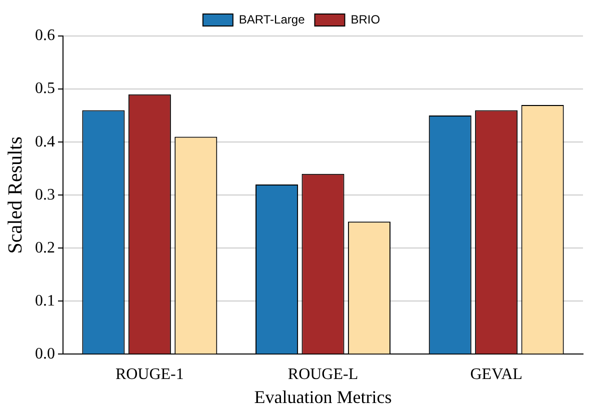 The width and height of the screenshot is (595, 409). I want to click on x-tick-label: ROUGE-1, so click(149, 375).